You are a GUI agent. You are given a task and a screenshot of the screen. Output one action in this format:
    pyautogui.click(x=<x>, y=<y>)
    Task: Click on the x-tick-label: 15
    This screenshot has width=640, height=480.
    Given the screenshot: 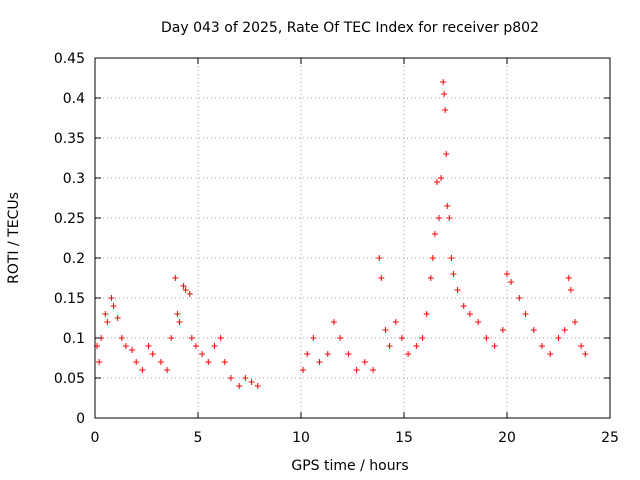 What is the action you would take?
    pyautogui.click(x=404, y=438)
    